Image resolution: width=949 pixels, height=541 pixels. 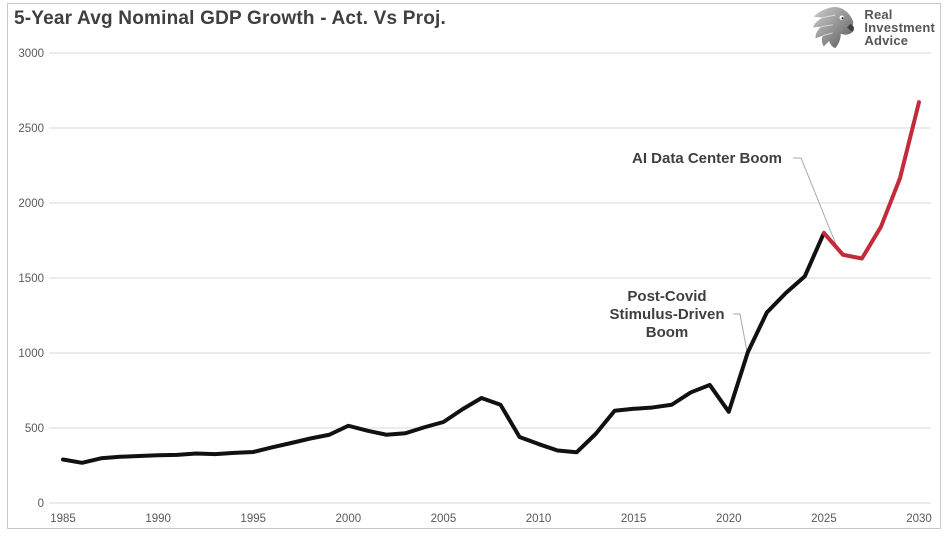 What do you see at coordinates (834, 27) in the screenshot?
I see `eagle-logo-icon` at bounding box center [834, 27].